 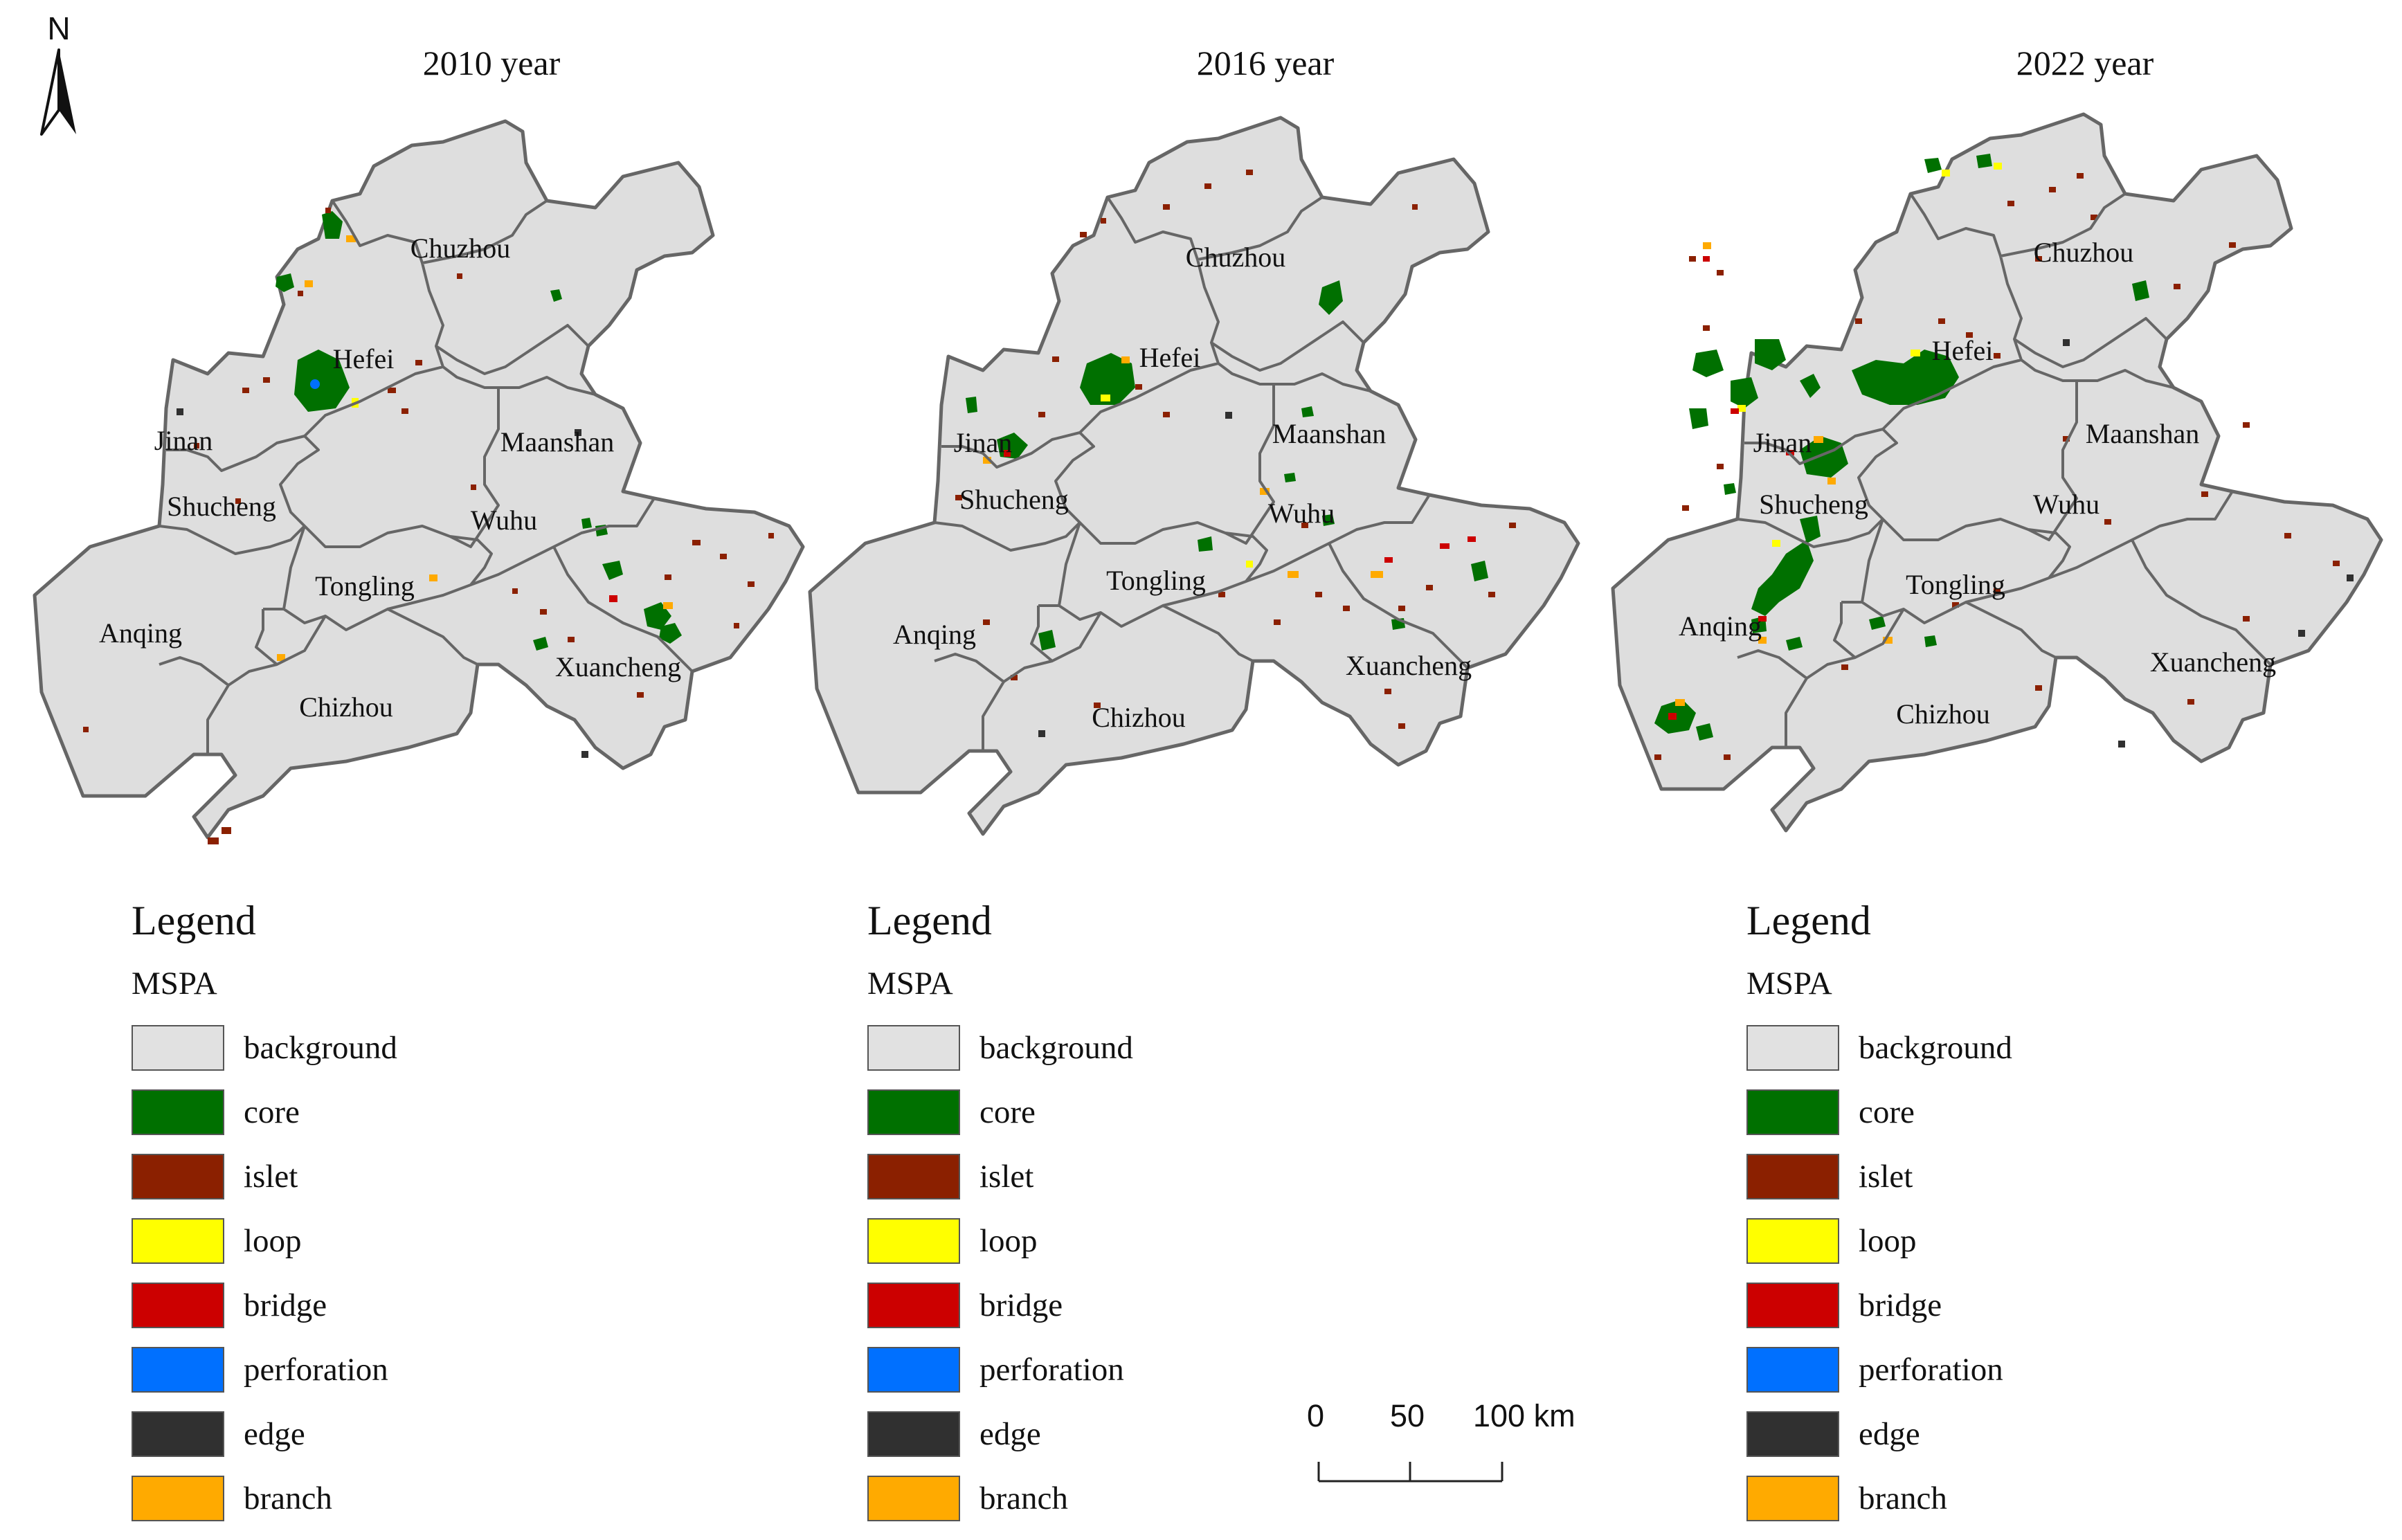 I want to click on scale-label-50: 50, so click(x=1408, y=1415).